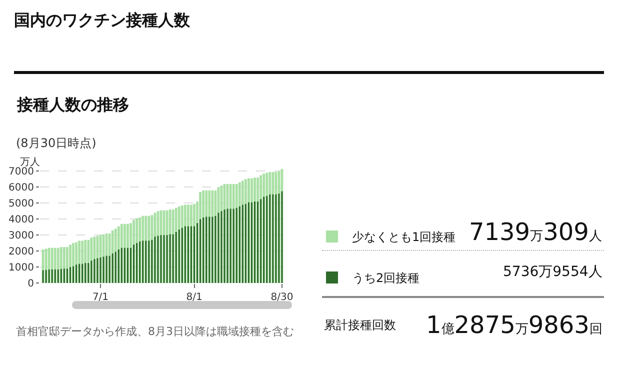 This screenshot has width=620, height=366. Describe the element at coordinates (30, 162) in the screenshot. I see `y-axis-title: 万人` at that location.